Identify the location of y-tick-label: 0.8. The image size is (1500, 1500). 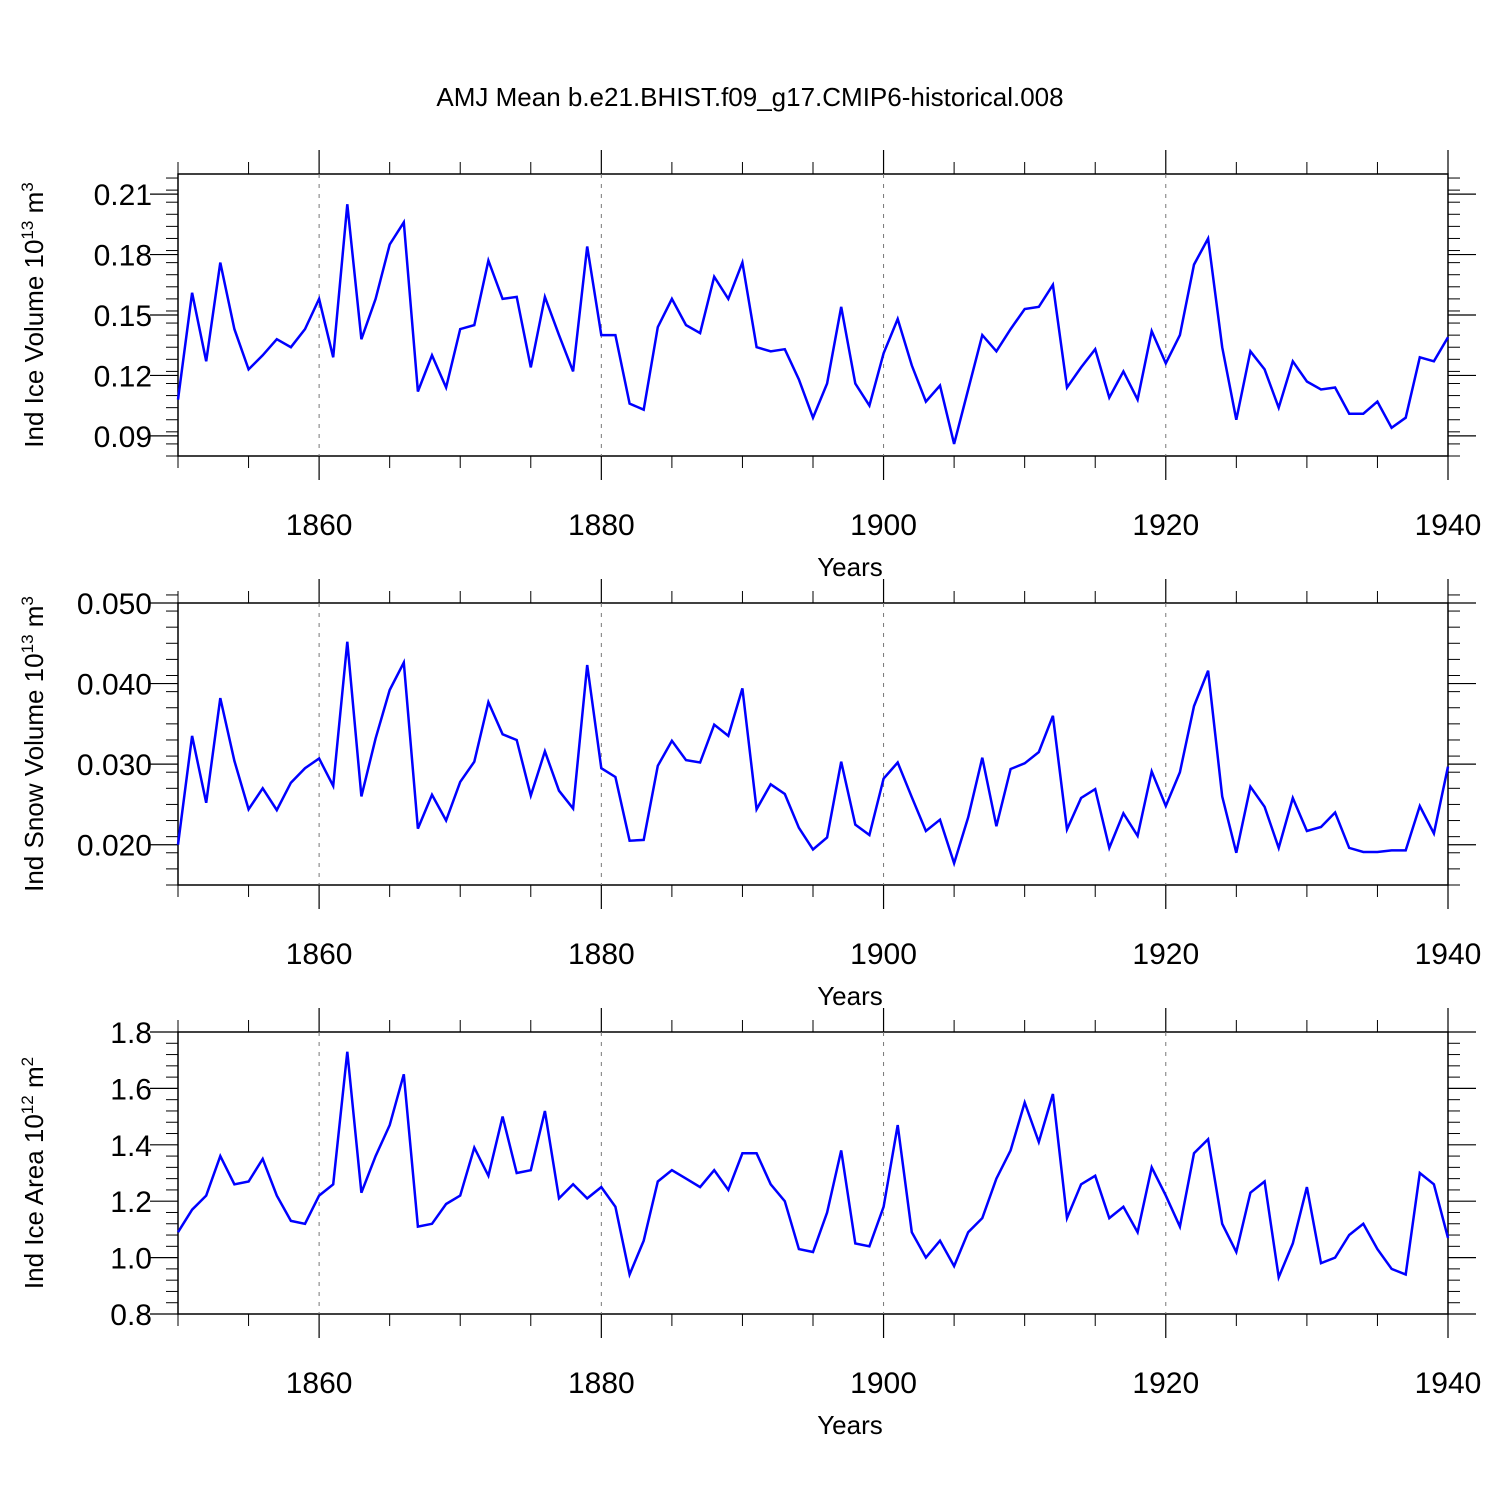
(131, 1315).